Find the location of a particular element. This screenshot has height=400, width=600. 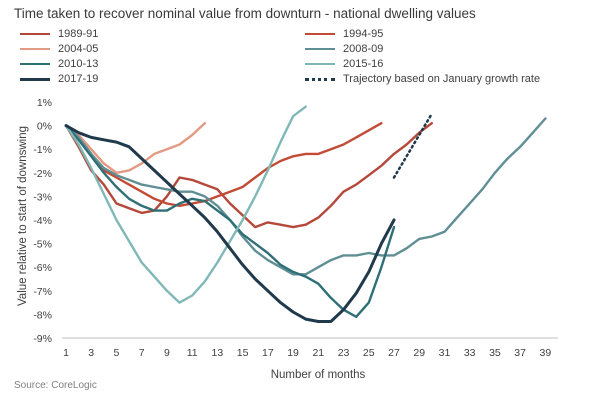

legend-item-trajectory: Trajectory based on January growth rate is located at coordinates (422, 79).